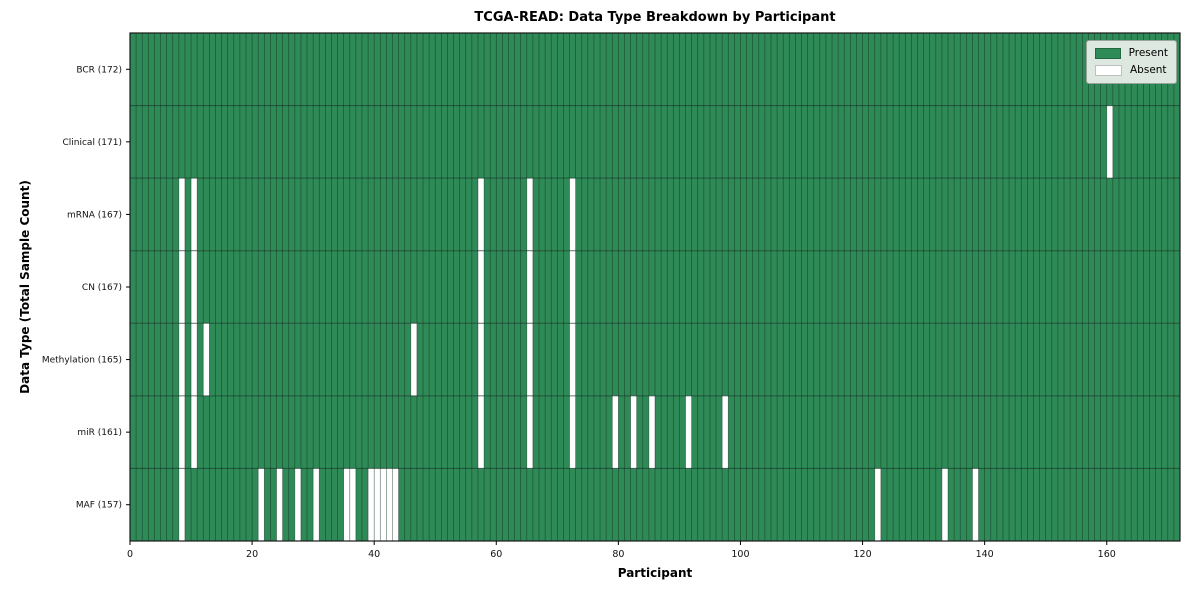  Describe the element at coordinates (496, 554) in the screenshot. I see `x-tick-label: 60` at that location.